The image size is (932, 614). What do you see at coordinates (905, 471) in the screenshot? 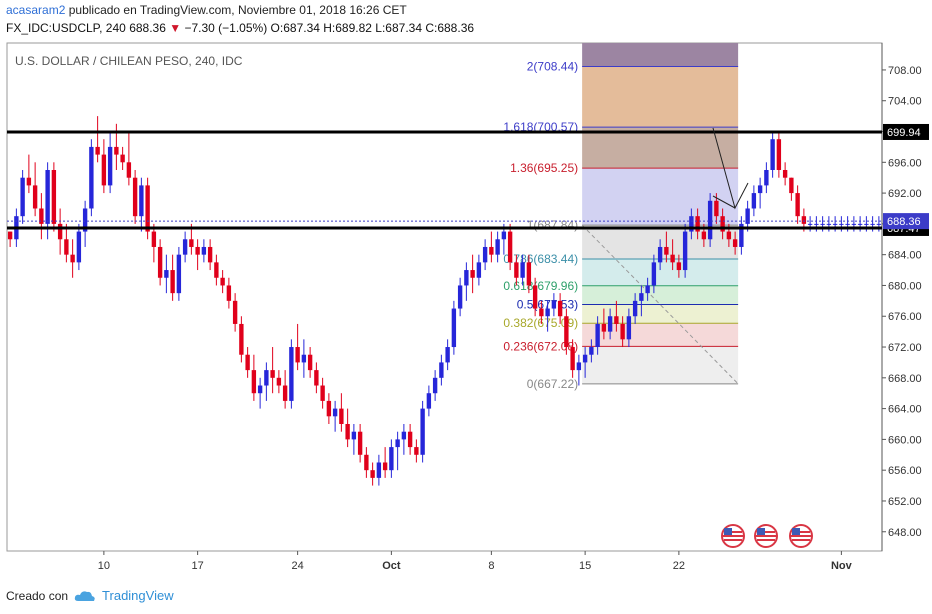
I see `y-tick-label: 656.00` at bounding box center [905, 471].